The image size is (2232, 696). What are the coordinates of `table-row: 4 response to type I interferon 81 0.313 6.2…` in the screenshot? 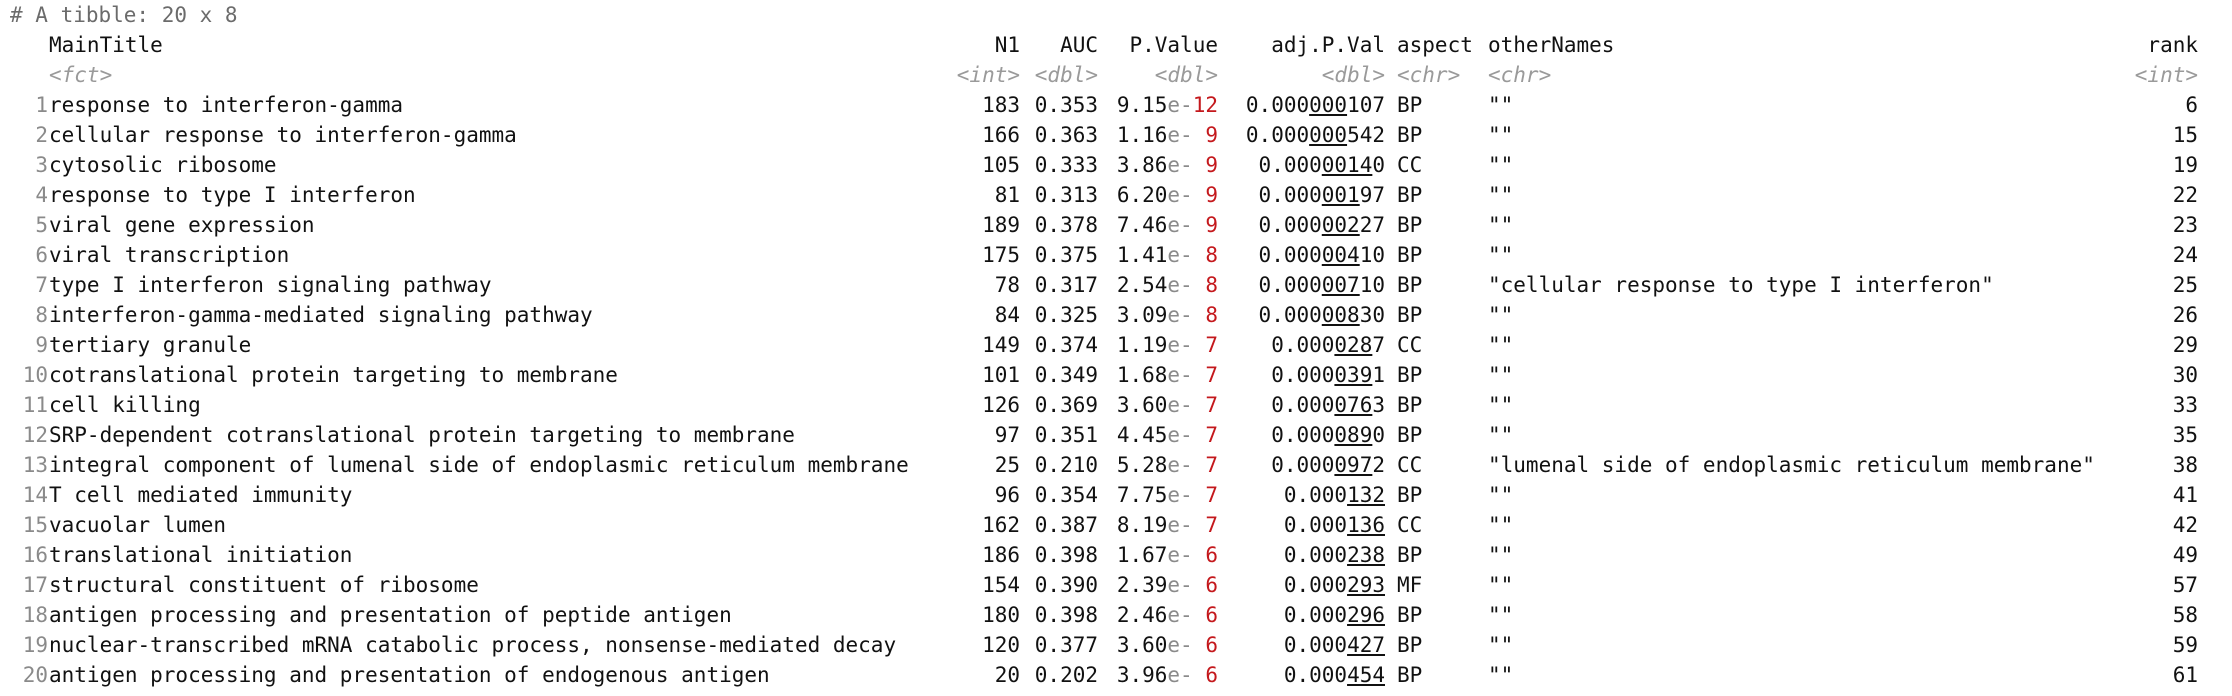 It's located at (1116, 195).